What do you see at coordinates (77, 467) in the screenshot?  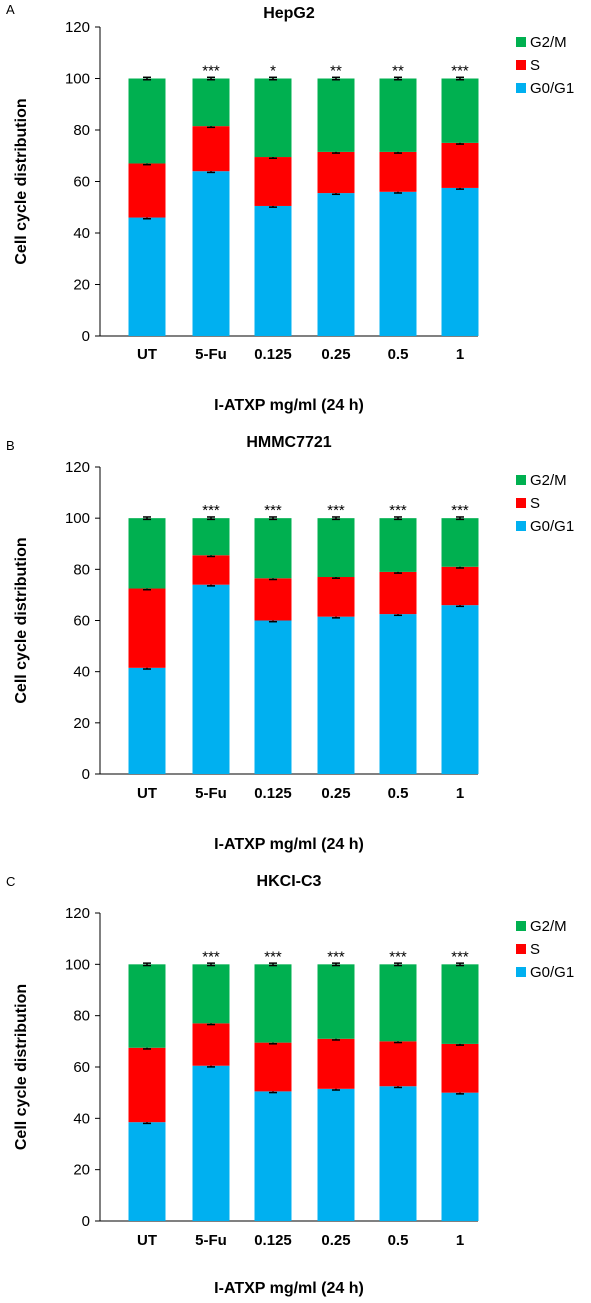 I see `y-tick-label: 120` at bounding box center [77, 467].